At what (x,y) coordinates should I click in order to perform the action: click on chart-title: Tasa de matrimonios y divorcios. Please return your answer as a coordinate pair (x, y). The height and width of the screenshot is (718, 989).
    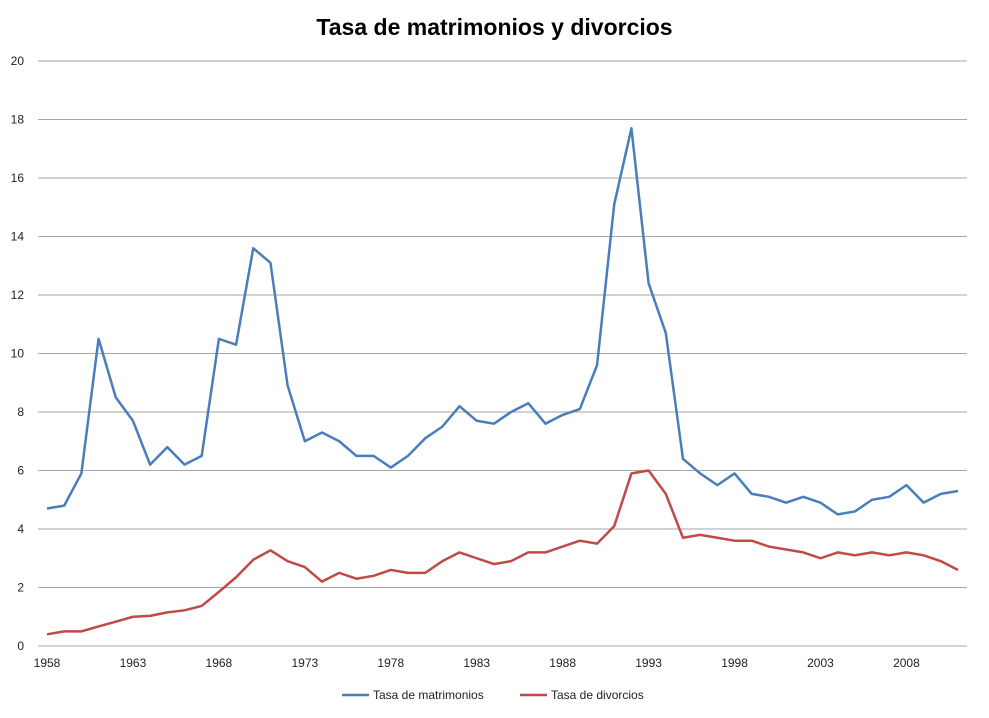
    Looking at the image, I should click on (494, 27).